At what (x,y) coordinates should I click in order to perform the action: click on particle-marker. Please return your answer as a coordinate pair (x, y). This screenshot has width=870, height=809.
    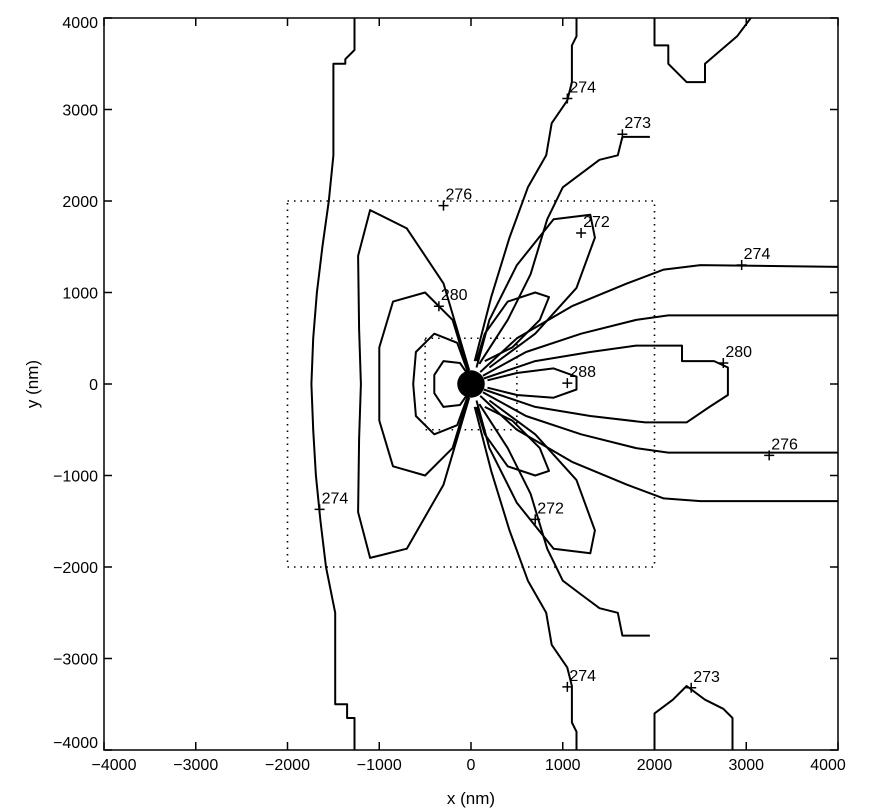
    Looking at the image, I should click on (471, 384).